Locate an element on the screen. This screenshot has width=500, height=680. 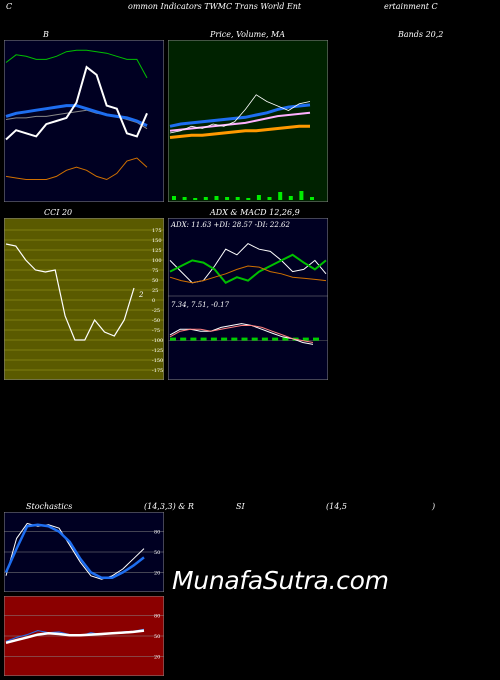
bb-lower-line is located at coordinates (76, 169).